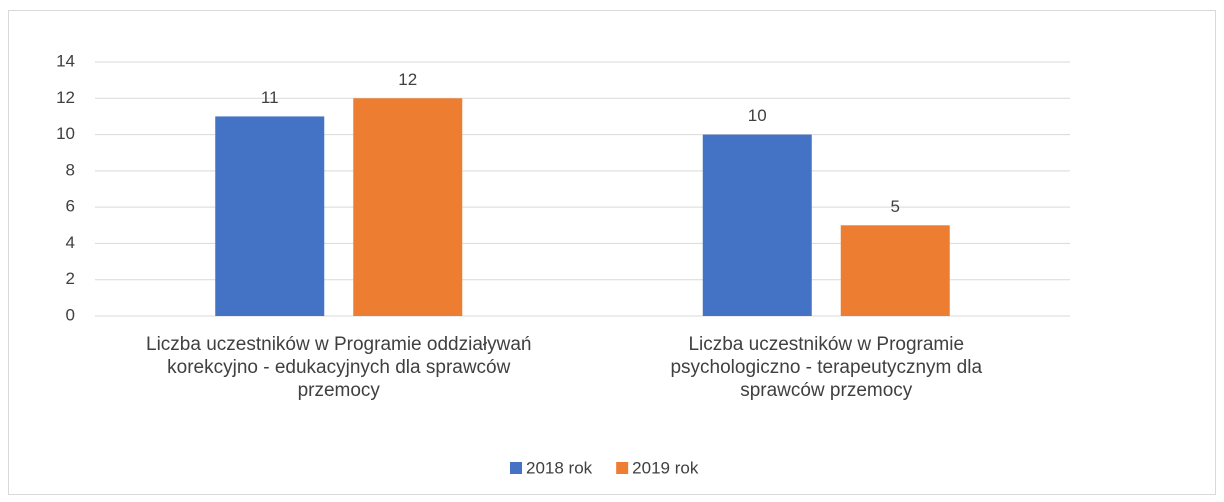 The height and width of the screenshot is (502, 1224). Describe the element at coordinates (70, 278) in the screenshot. I see `y-tick-label: 2` at that location.